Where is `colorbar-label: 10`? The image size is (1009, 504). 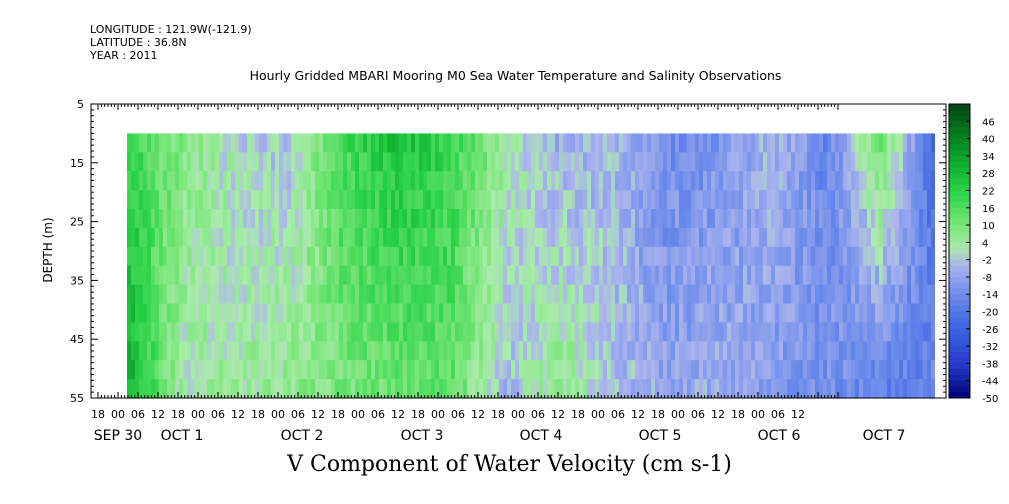 colorbar-label: 10 is located at coordinates (988, 226).